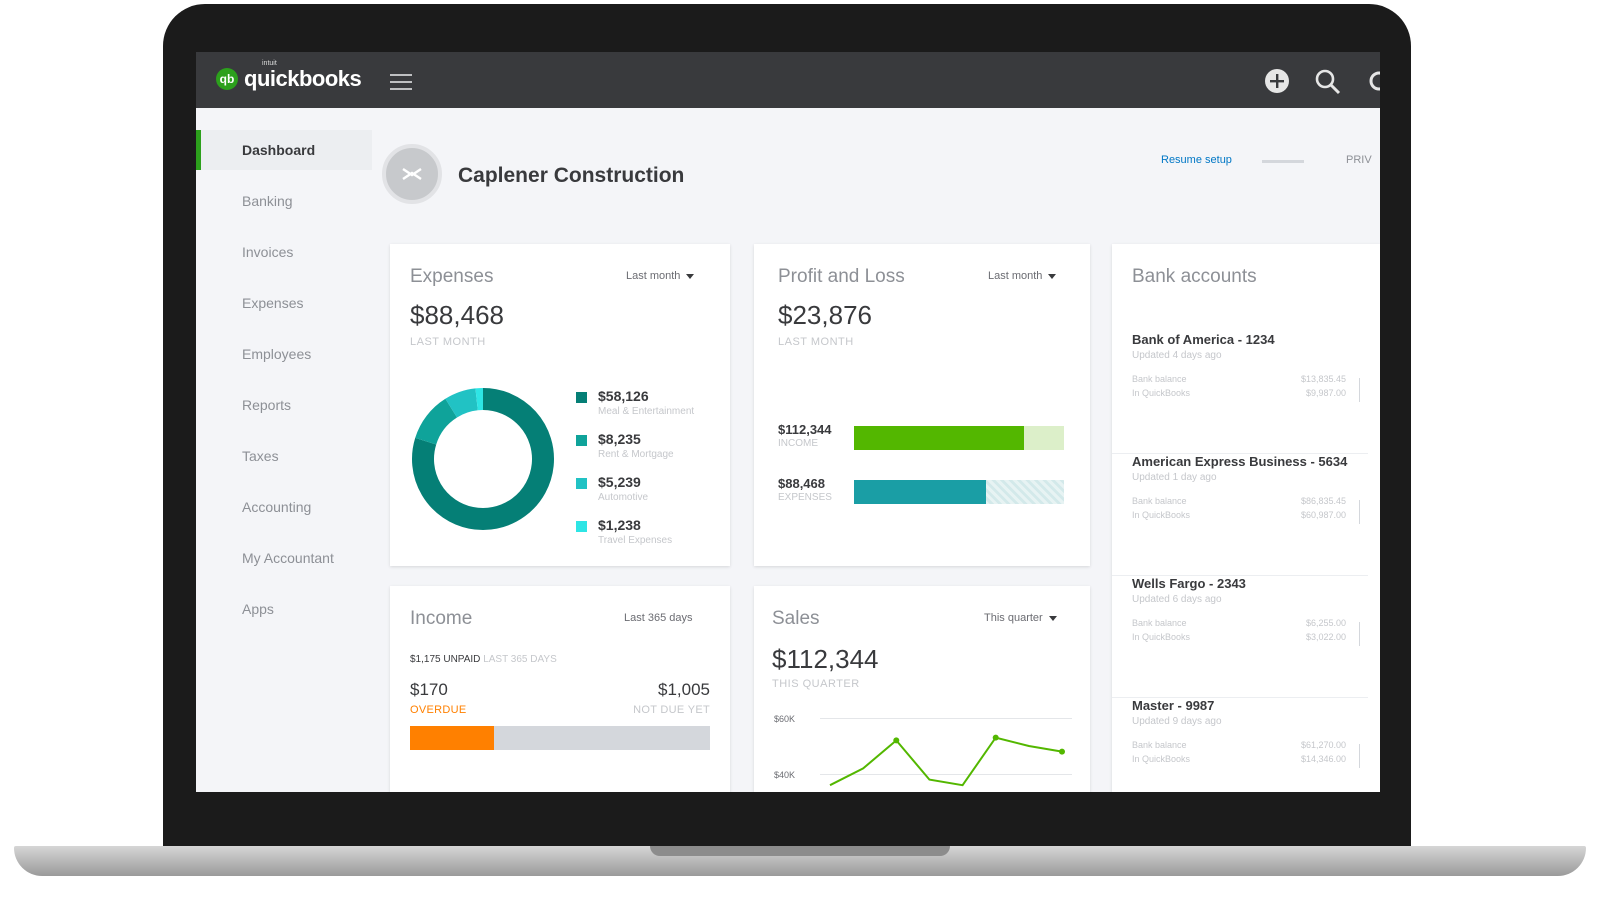 This screenshot has width=1600, height=916. What do you see at coordinates (1174, 477) in the screenshot?
I see `bank-account-updated: Updated 1 day ago` at bounding box center [1174, 477].